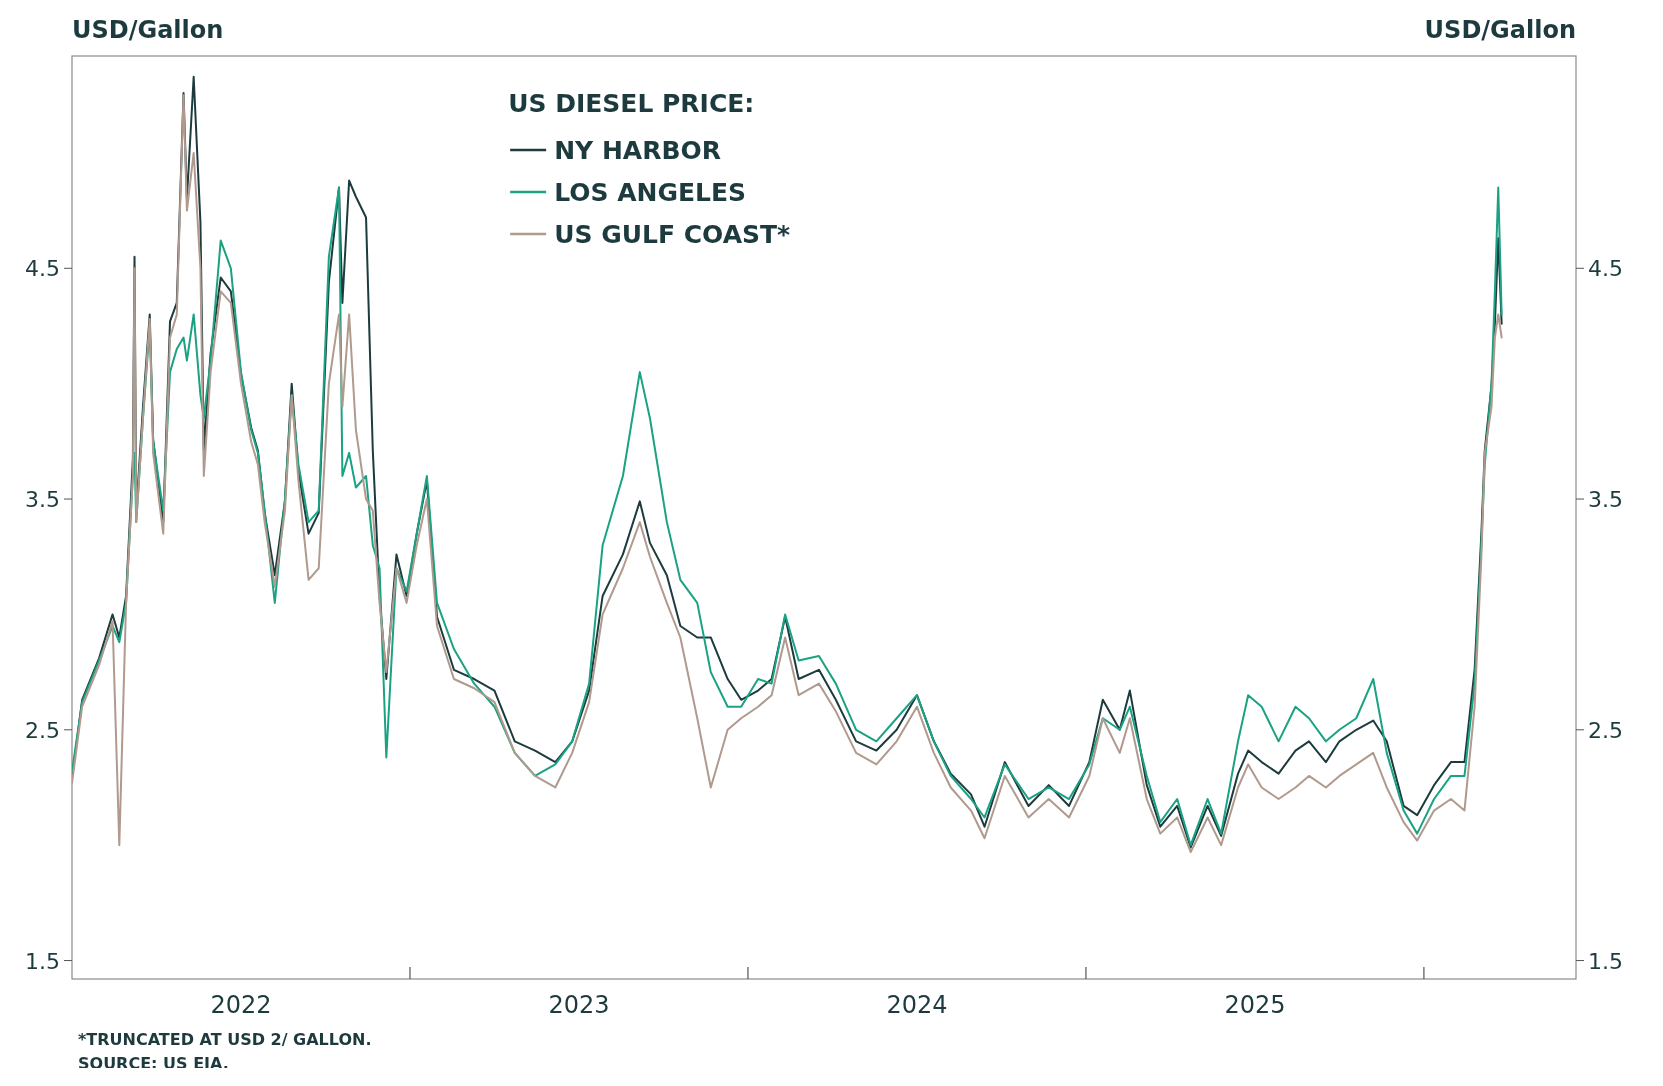 Image resolution: width=1663 pixels, height=1086 pixels. Describe the element at coordinates (1255, 1005) in the screenshot. I see `x-tick-label: 2025` at that location.